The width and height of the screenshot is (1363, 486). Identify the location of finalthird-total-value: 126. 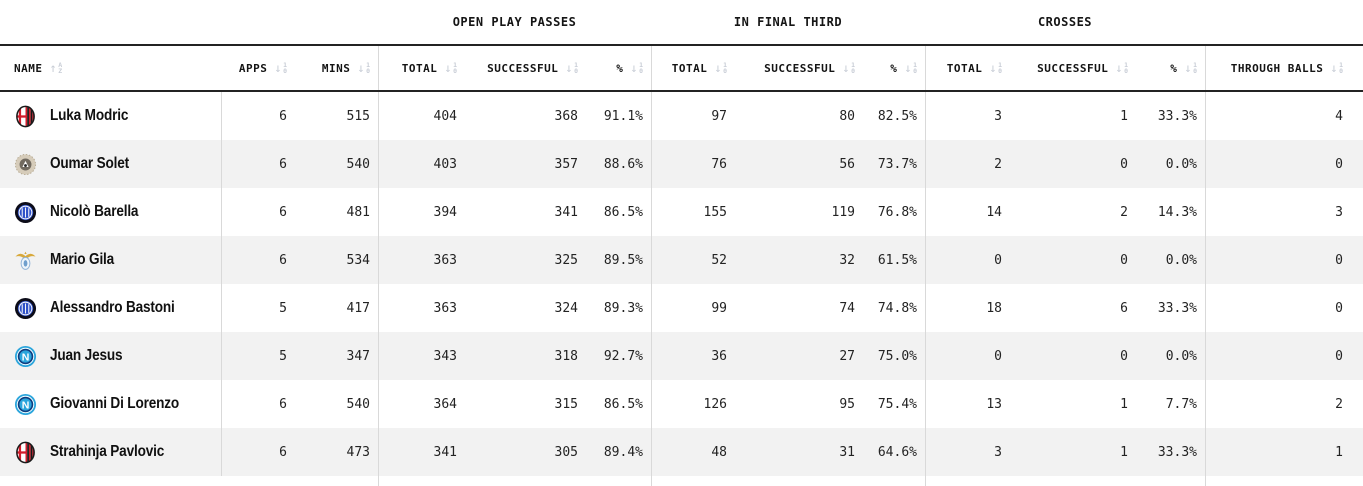
(698, 404).